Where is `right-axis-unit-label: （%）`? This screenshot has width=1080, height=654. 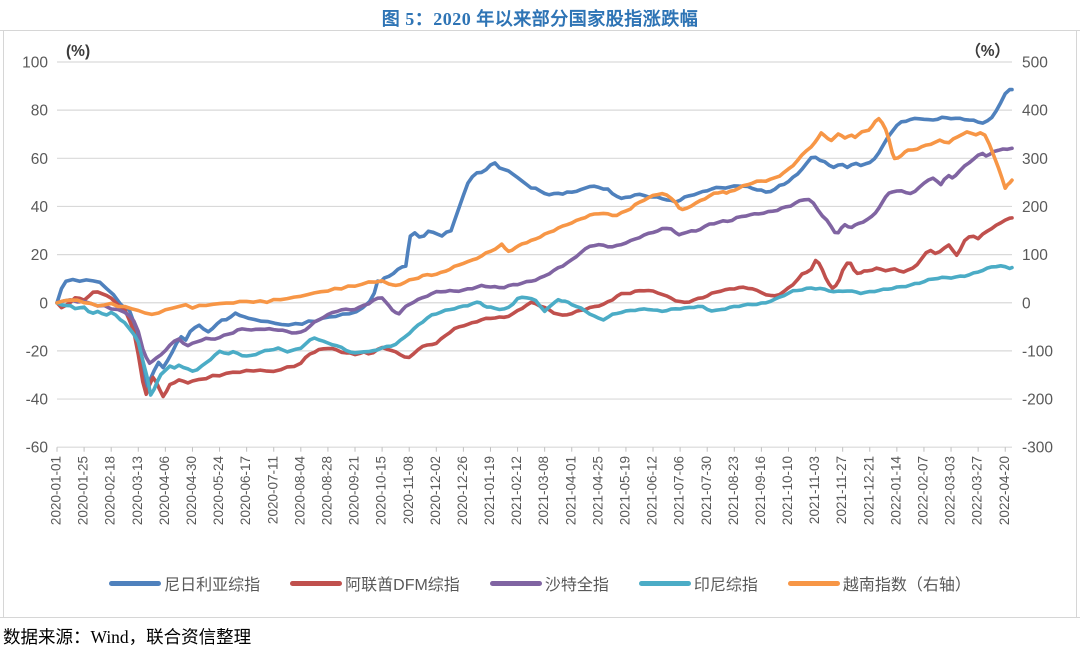 right-axis-unit-label: （%） is located at coordinates (987, 51).